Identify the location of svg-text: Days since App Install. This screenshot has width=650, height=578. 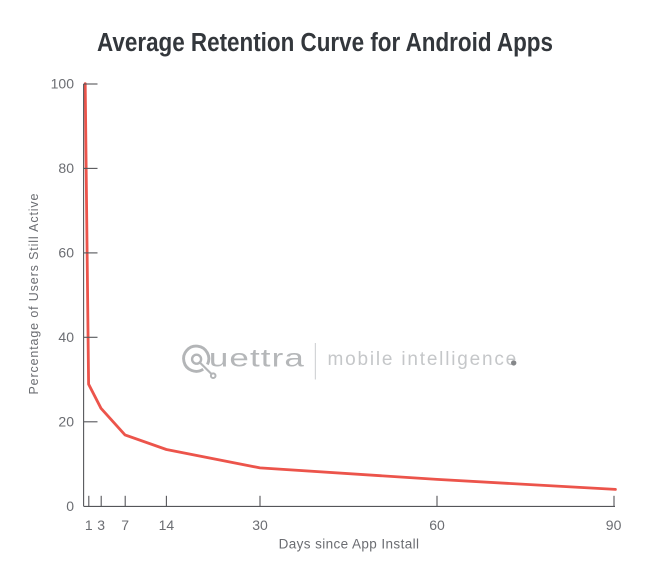
(349, 544).